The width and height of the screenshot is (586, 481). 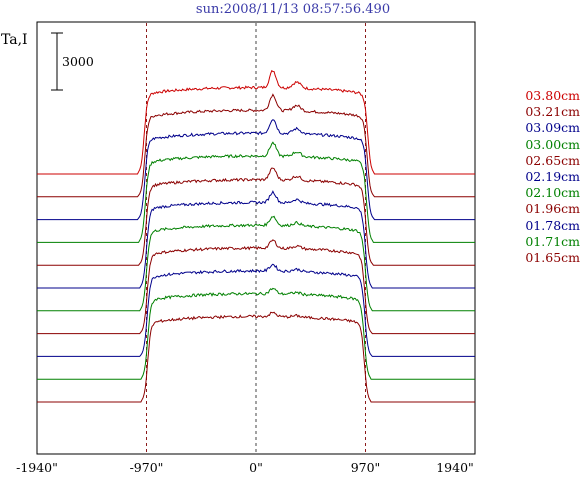 What do you see at coordinates (552, 177) in the screenshot?
I see `legend-entry: 02.19cm` at bounding box center [552, 177].